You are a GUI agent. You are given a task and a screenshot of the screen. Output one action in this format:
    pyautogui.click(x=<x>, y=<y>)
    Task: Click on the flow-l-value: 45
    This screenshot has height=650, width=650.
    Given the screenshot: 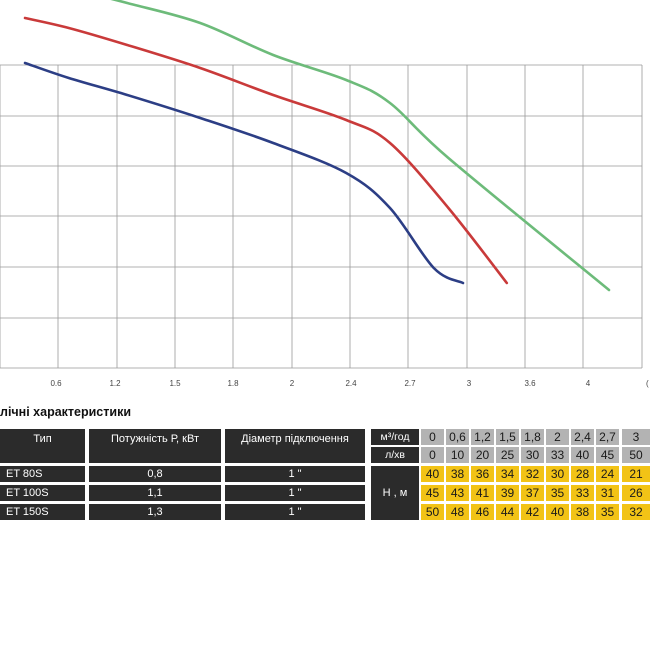 What is the action you would take?
    pyautogui.click(x=607, y=455)
    